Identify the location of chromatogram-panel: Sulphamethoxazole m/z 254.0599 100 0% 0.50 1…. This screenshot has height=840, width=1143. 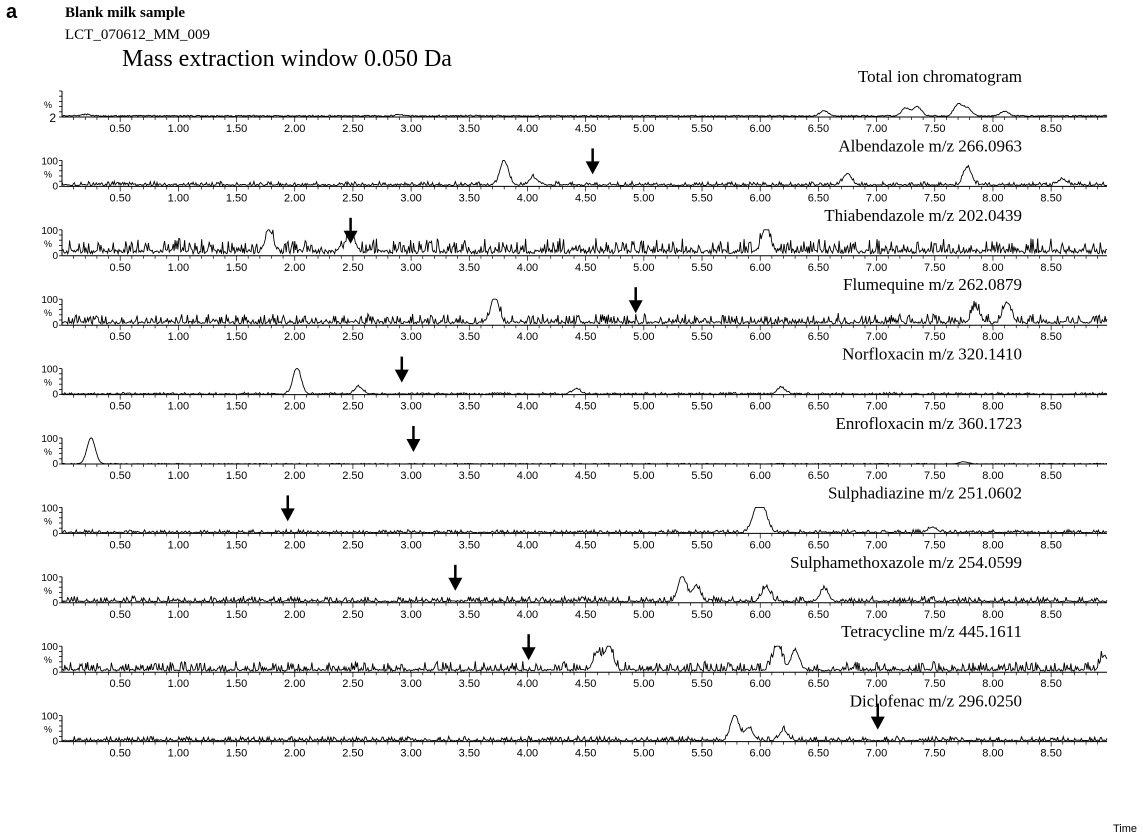
(574, 587).